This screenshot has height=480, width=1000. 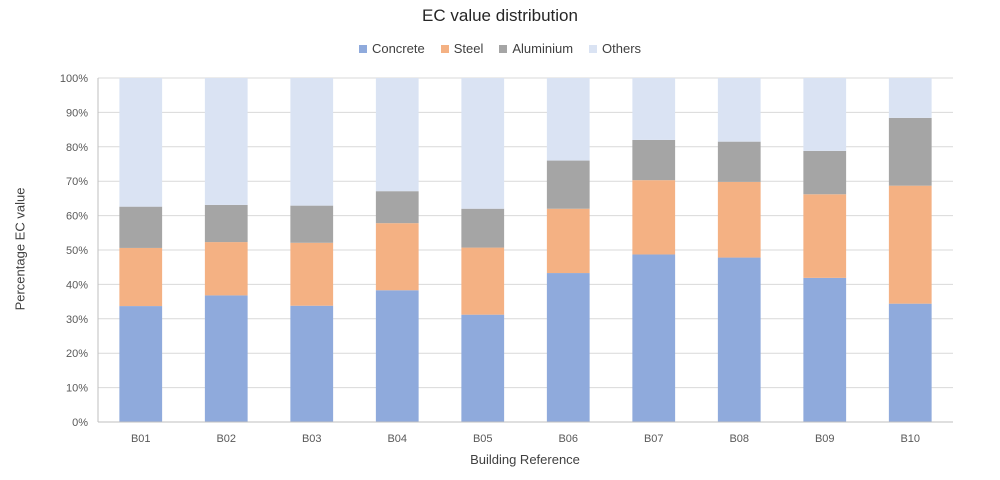 I want to click on bar-others-b10, so click(x=910, y=98).